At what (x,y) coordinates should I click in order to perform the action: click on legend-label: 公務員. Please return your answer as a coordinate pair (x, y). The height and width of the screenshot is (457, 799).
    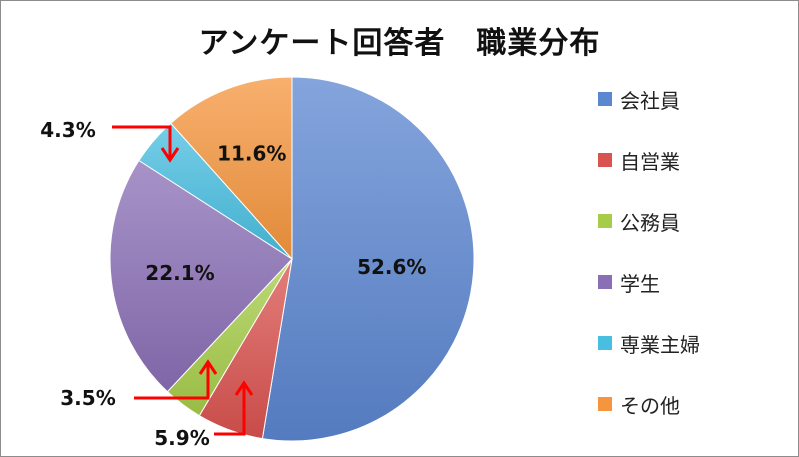
    Looking at the image, I should click on (650, 222).